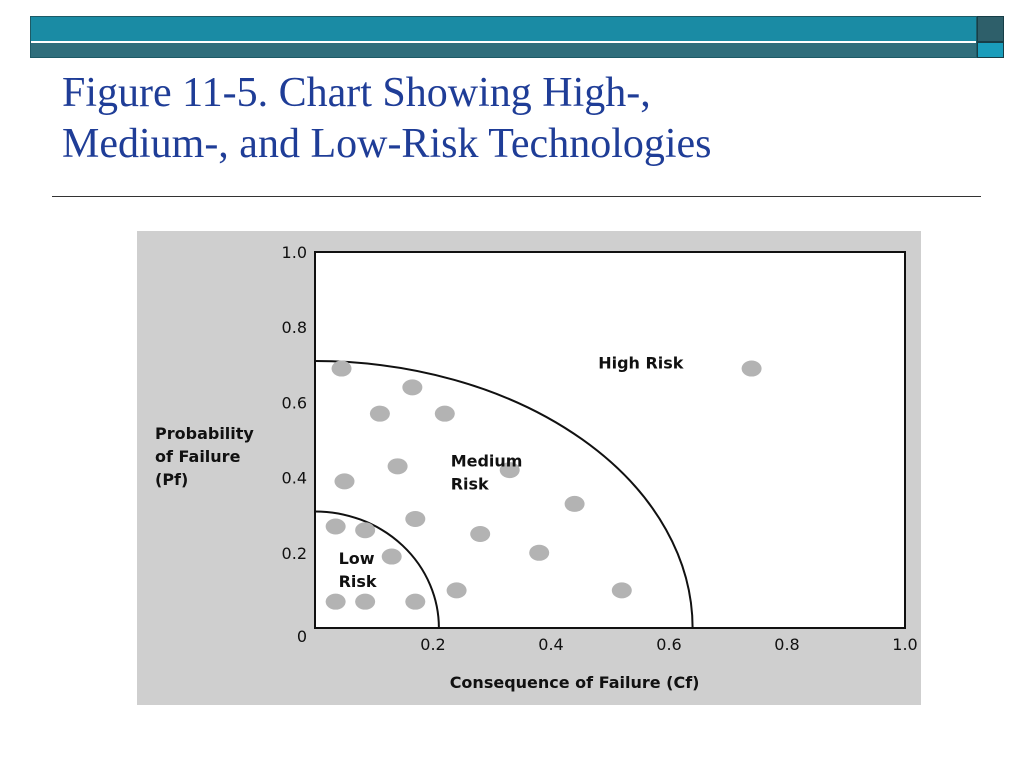 This screenshot has width=1024, height=768. Describe the element at coordinates (171, 479) in the screenshot. I see `y-axis-title-line: (Pf)` at that location.